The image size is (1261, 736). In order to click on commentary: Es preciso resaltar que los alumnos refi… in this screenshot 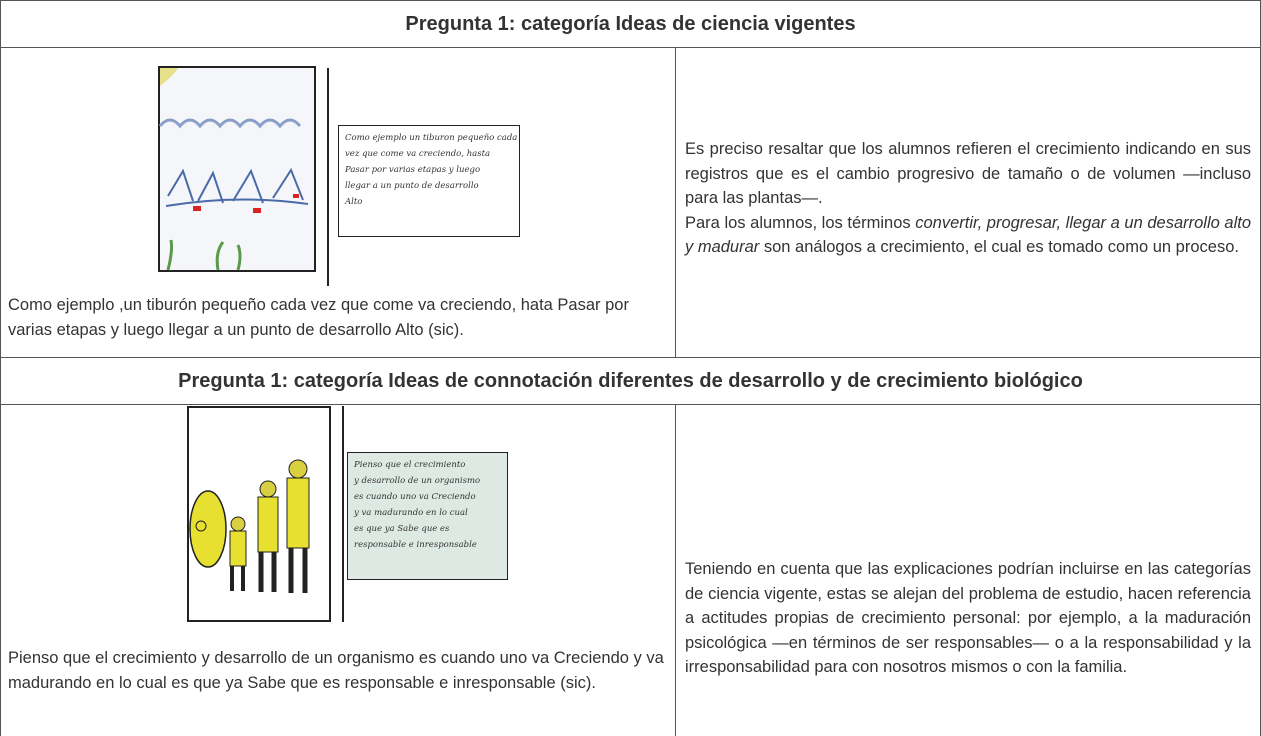, I will do `click(968, 198)`.